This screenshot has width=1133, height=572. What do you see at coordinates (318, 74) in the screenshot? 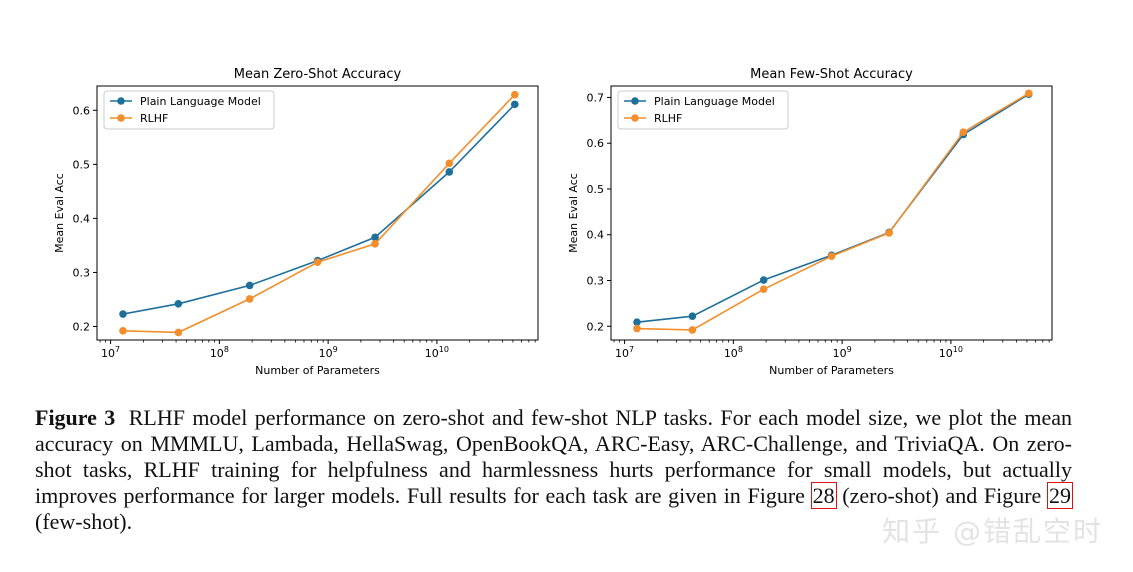
I see `chart-title: Mean Zero-Shot Accuracy` at bounding box center [318, 74].